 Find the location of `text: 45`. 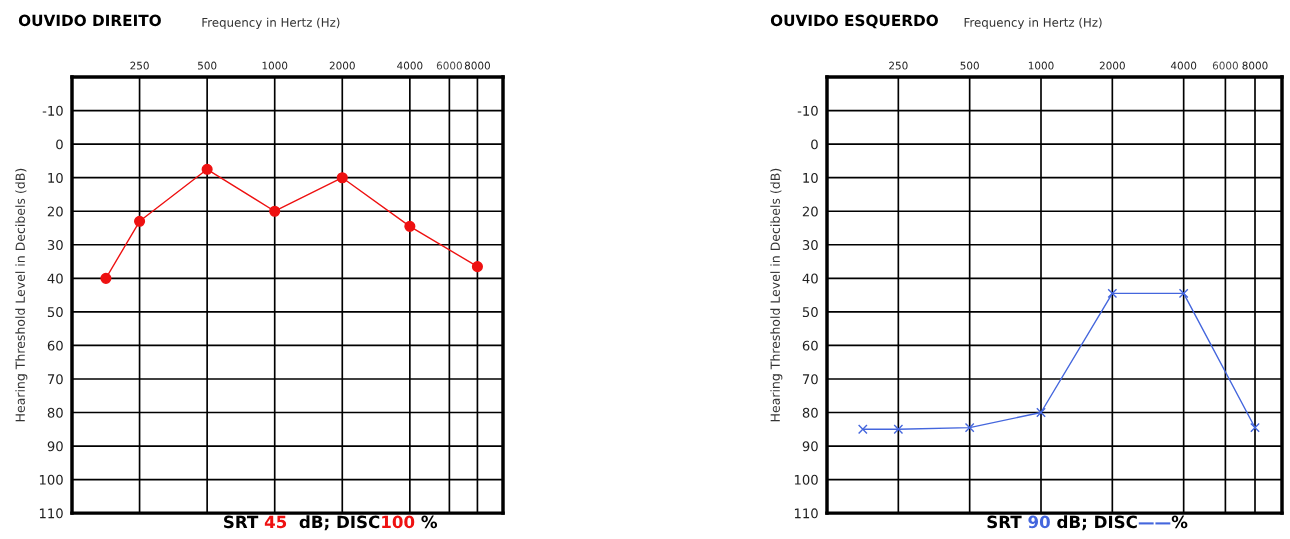

text: 45 is located at coordinates (275, 522).